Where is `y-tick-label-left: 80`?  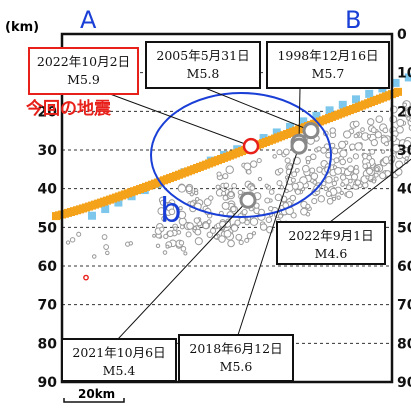 y-tick-label-left: 80 is located at coordinates (48, 344).